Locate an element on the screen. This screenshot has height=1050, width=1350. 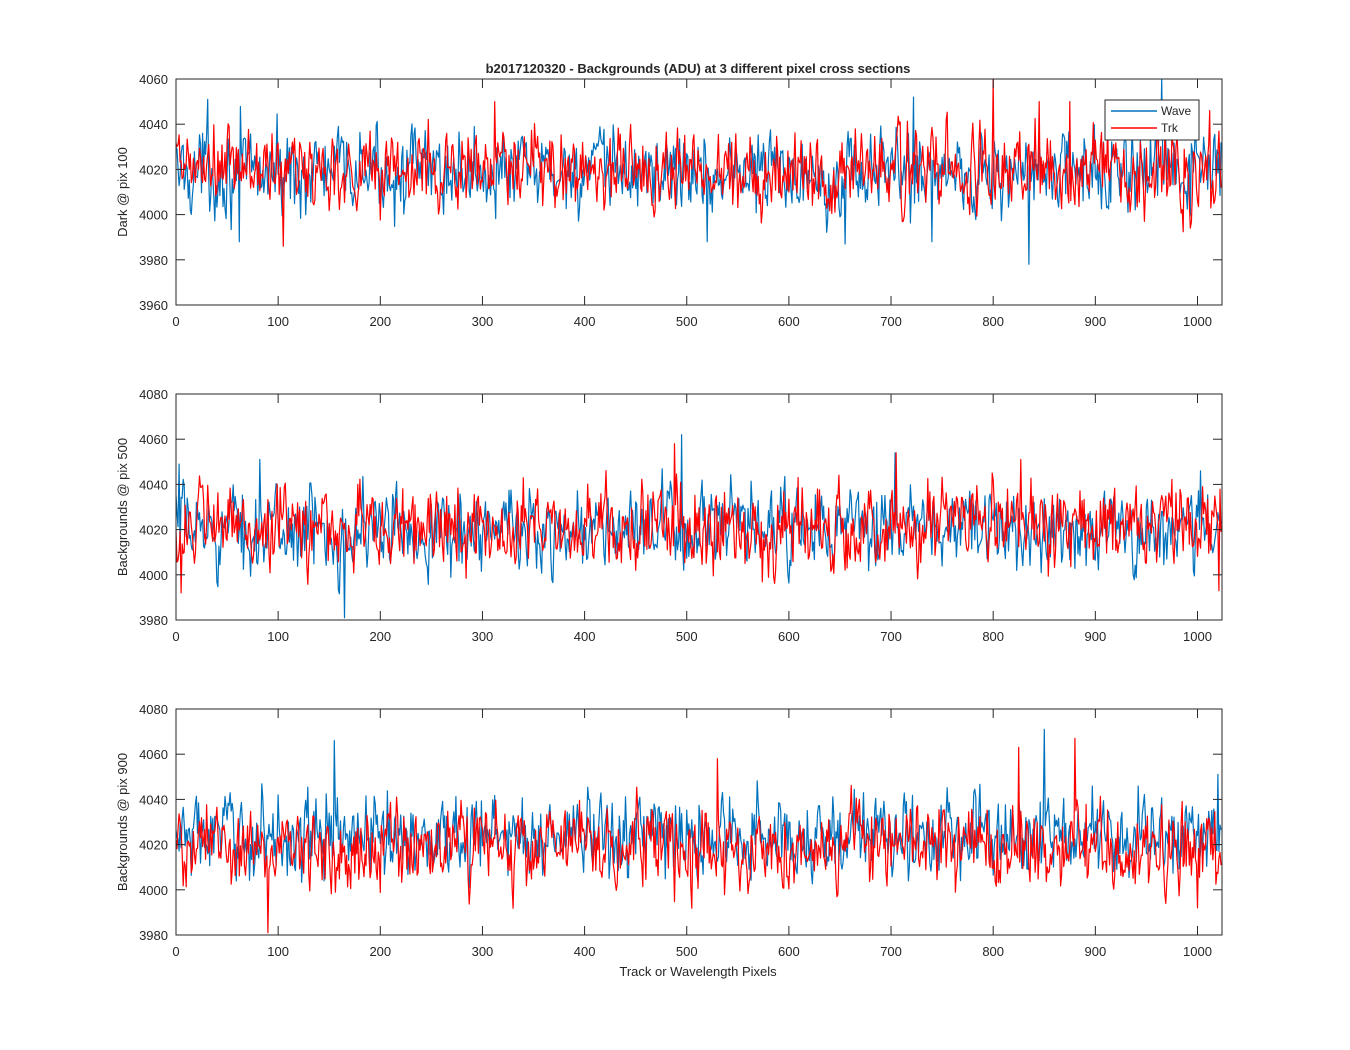
legend: Wave Trk is located at coordinates (1152, 120).